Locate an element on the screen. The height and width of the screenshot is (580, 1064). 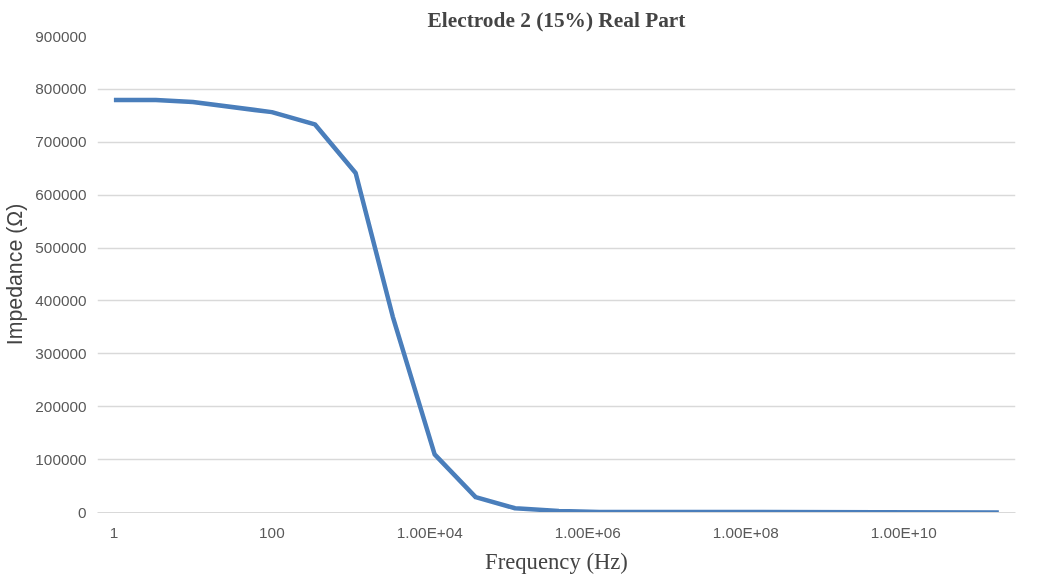
y-tick-label: 200000 is located at coordinates (61, 406).